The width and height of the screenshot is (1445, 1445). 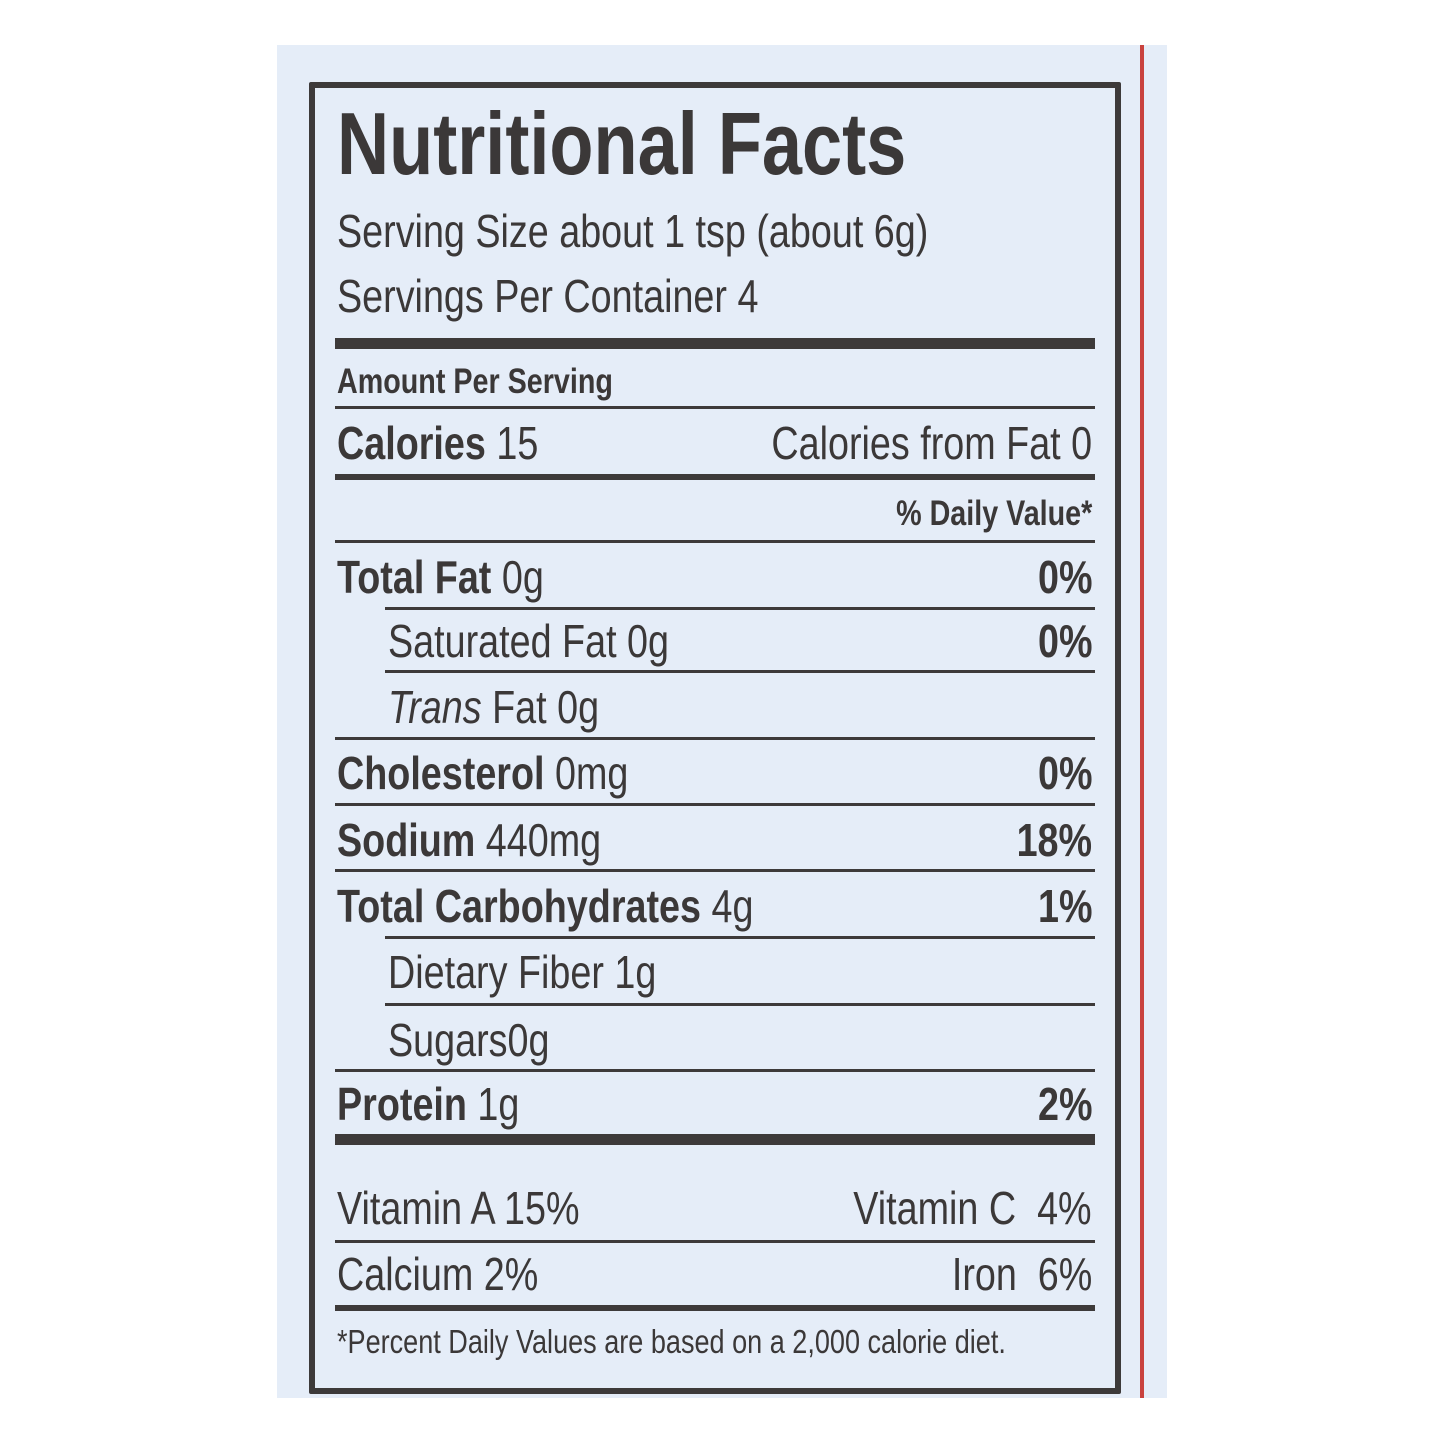 What do you see at coordinates (475, 381) in the screenshot?
I see `amount-per-serving: Amount Per Serving` at bounding box center [475, 381].